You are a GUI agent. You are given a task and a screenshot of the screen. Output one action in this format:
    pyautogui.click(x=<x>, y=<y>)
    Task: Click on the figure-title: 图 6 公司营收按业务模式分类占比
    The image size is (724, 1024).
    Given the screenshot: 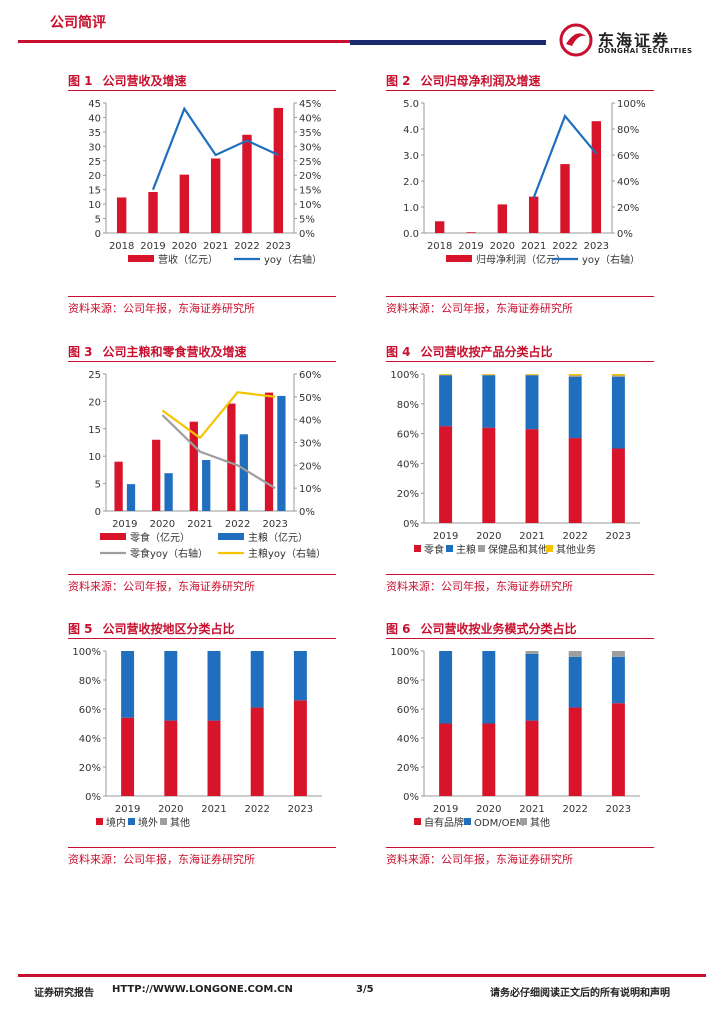 What is the action you would take?
    pyautogui.click(x=481, y=628)
    